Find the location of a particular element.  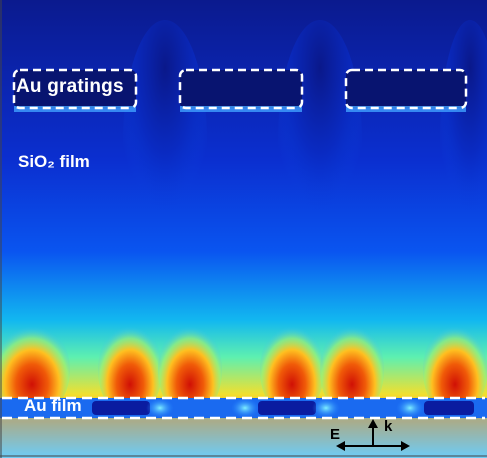

au-film-label: Au film is located at coordinates (53, 405).